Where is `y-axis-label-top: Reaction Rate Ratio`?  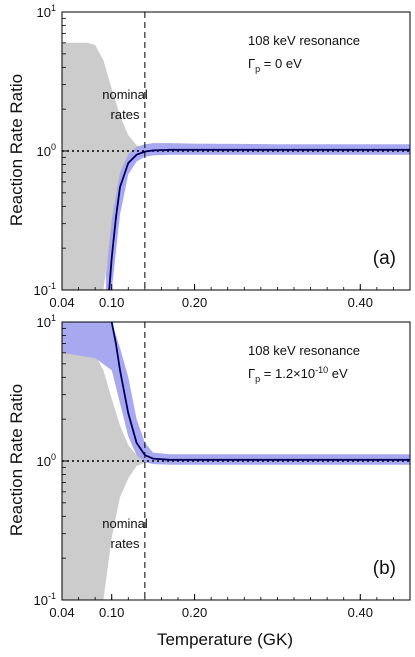
y-axis-label-top: Reaction Rate Ratio is located at coordinates (16, 150).